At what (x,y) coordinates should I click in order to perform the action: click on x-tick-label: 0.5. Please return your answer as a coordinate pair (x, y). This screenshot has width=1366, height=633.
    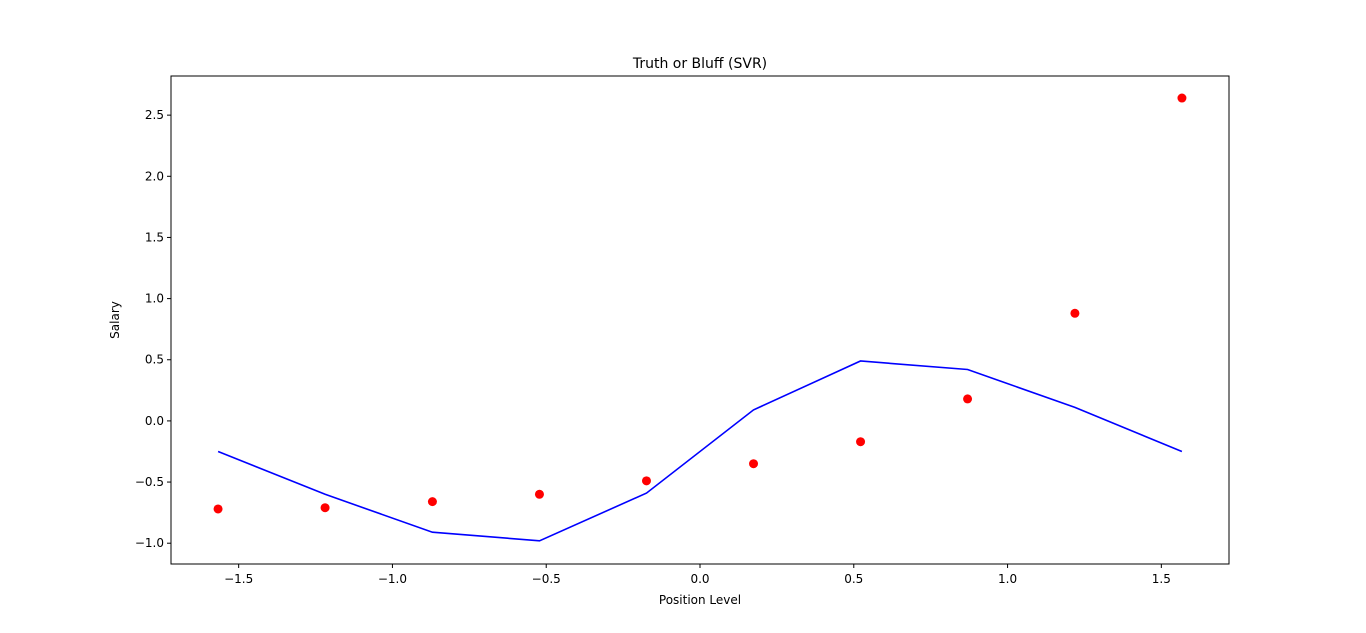
    Looking at the image, I should click on (853, 579).